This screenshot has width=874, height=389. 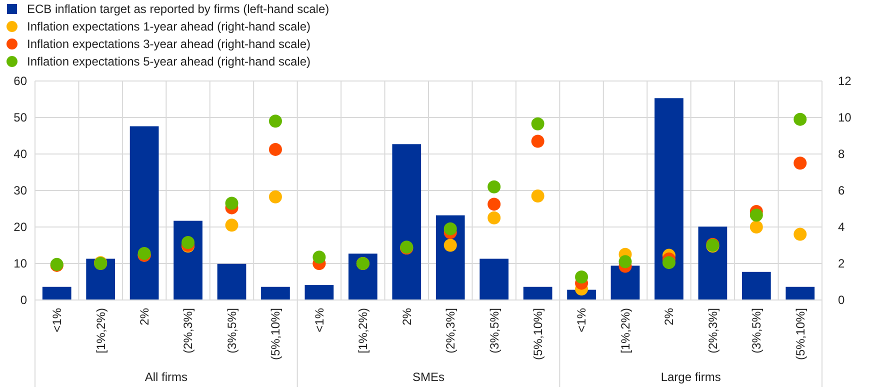 What do you see at coordinates (841, 263) in the screenshot?
I see `y2-tick-label: 2` at bounding box center [841, 263].